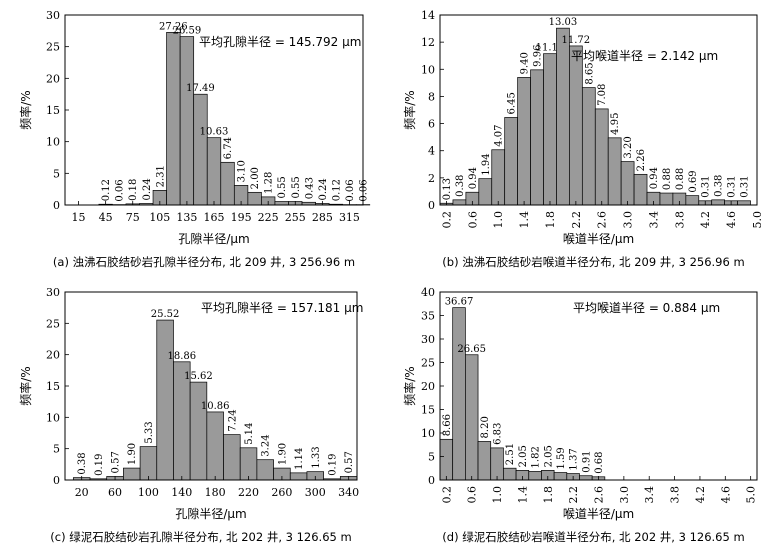 Image resolution: width=770 pixels, height=555 pixels. I want to click on y-tick-label-a-2: 10, so click(53, 142).